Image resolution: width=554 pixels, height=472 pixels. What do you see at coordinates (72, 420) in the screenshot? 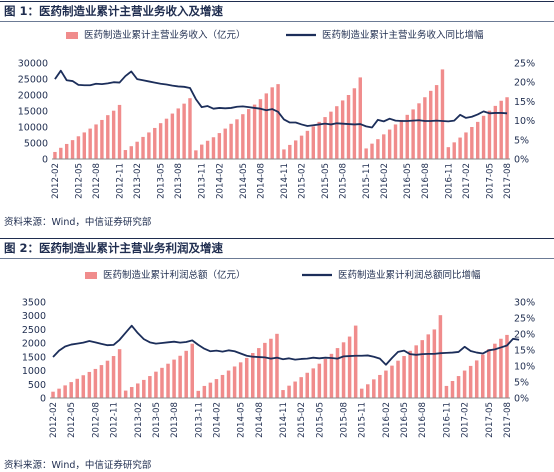
I see `chart2-x-tick-1: 2012-05` at bounding box center [72, 420].